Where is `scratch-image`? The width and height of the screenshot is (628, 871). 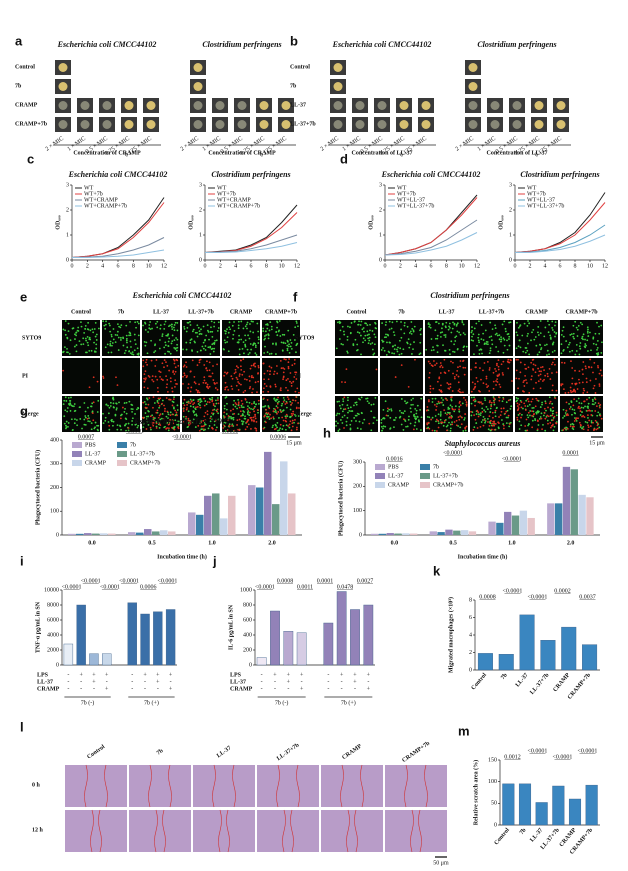 scratch-image is located at coordinates (160, 831).